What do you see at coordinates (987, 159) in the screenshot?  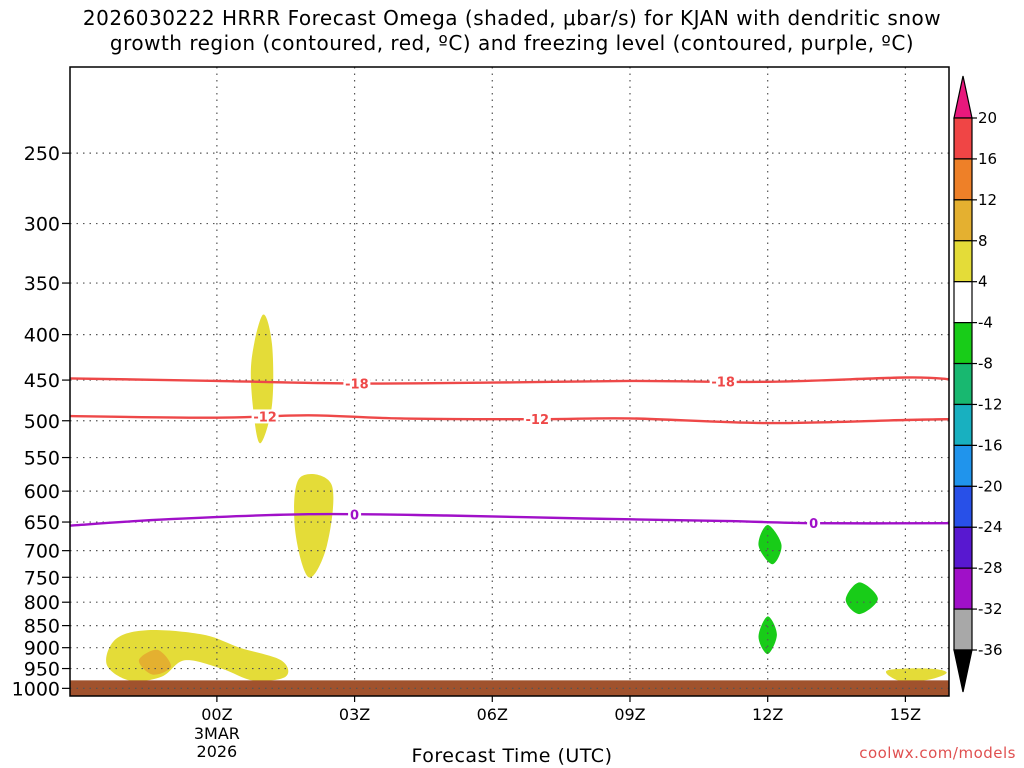 I see `colorbar-label: 16` at bounding box center [987, 159].